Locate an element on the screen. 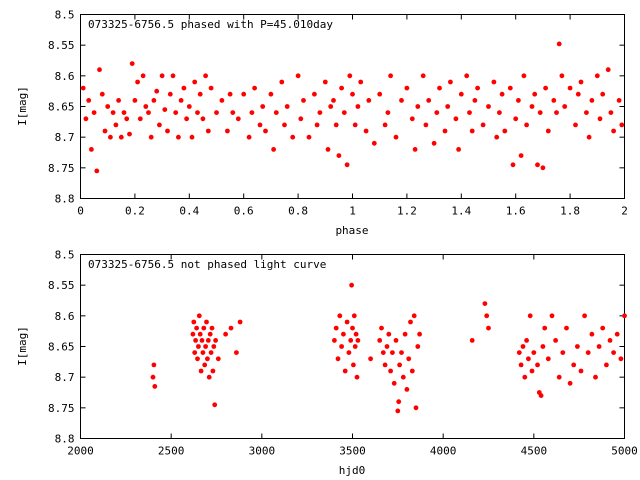 The width and height of the screenshot is (640, 480). x-tick-label: 1 is located at coordinates (352, 211).